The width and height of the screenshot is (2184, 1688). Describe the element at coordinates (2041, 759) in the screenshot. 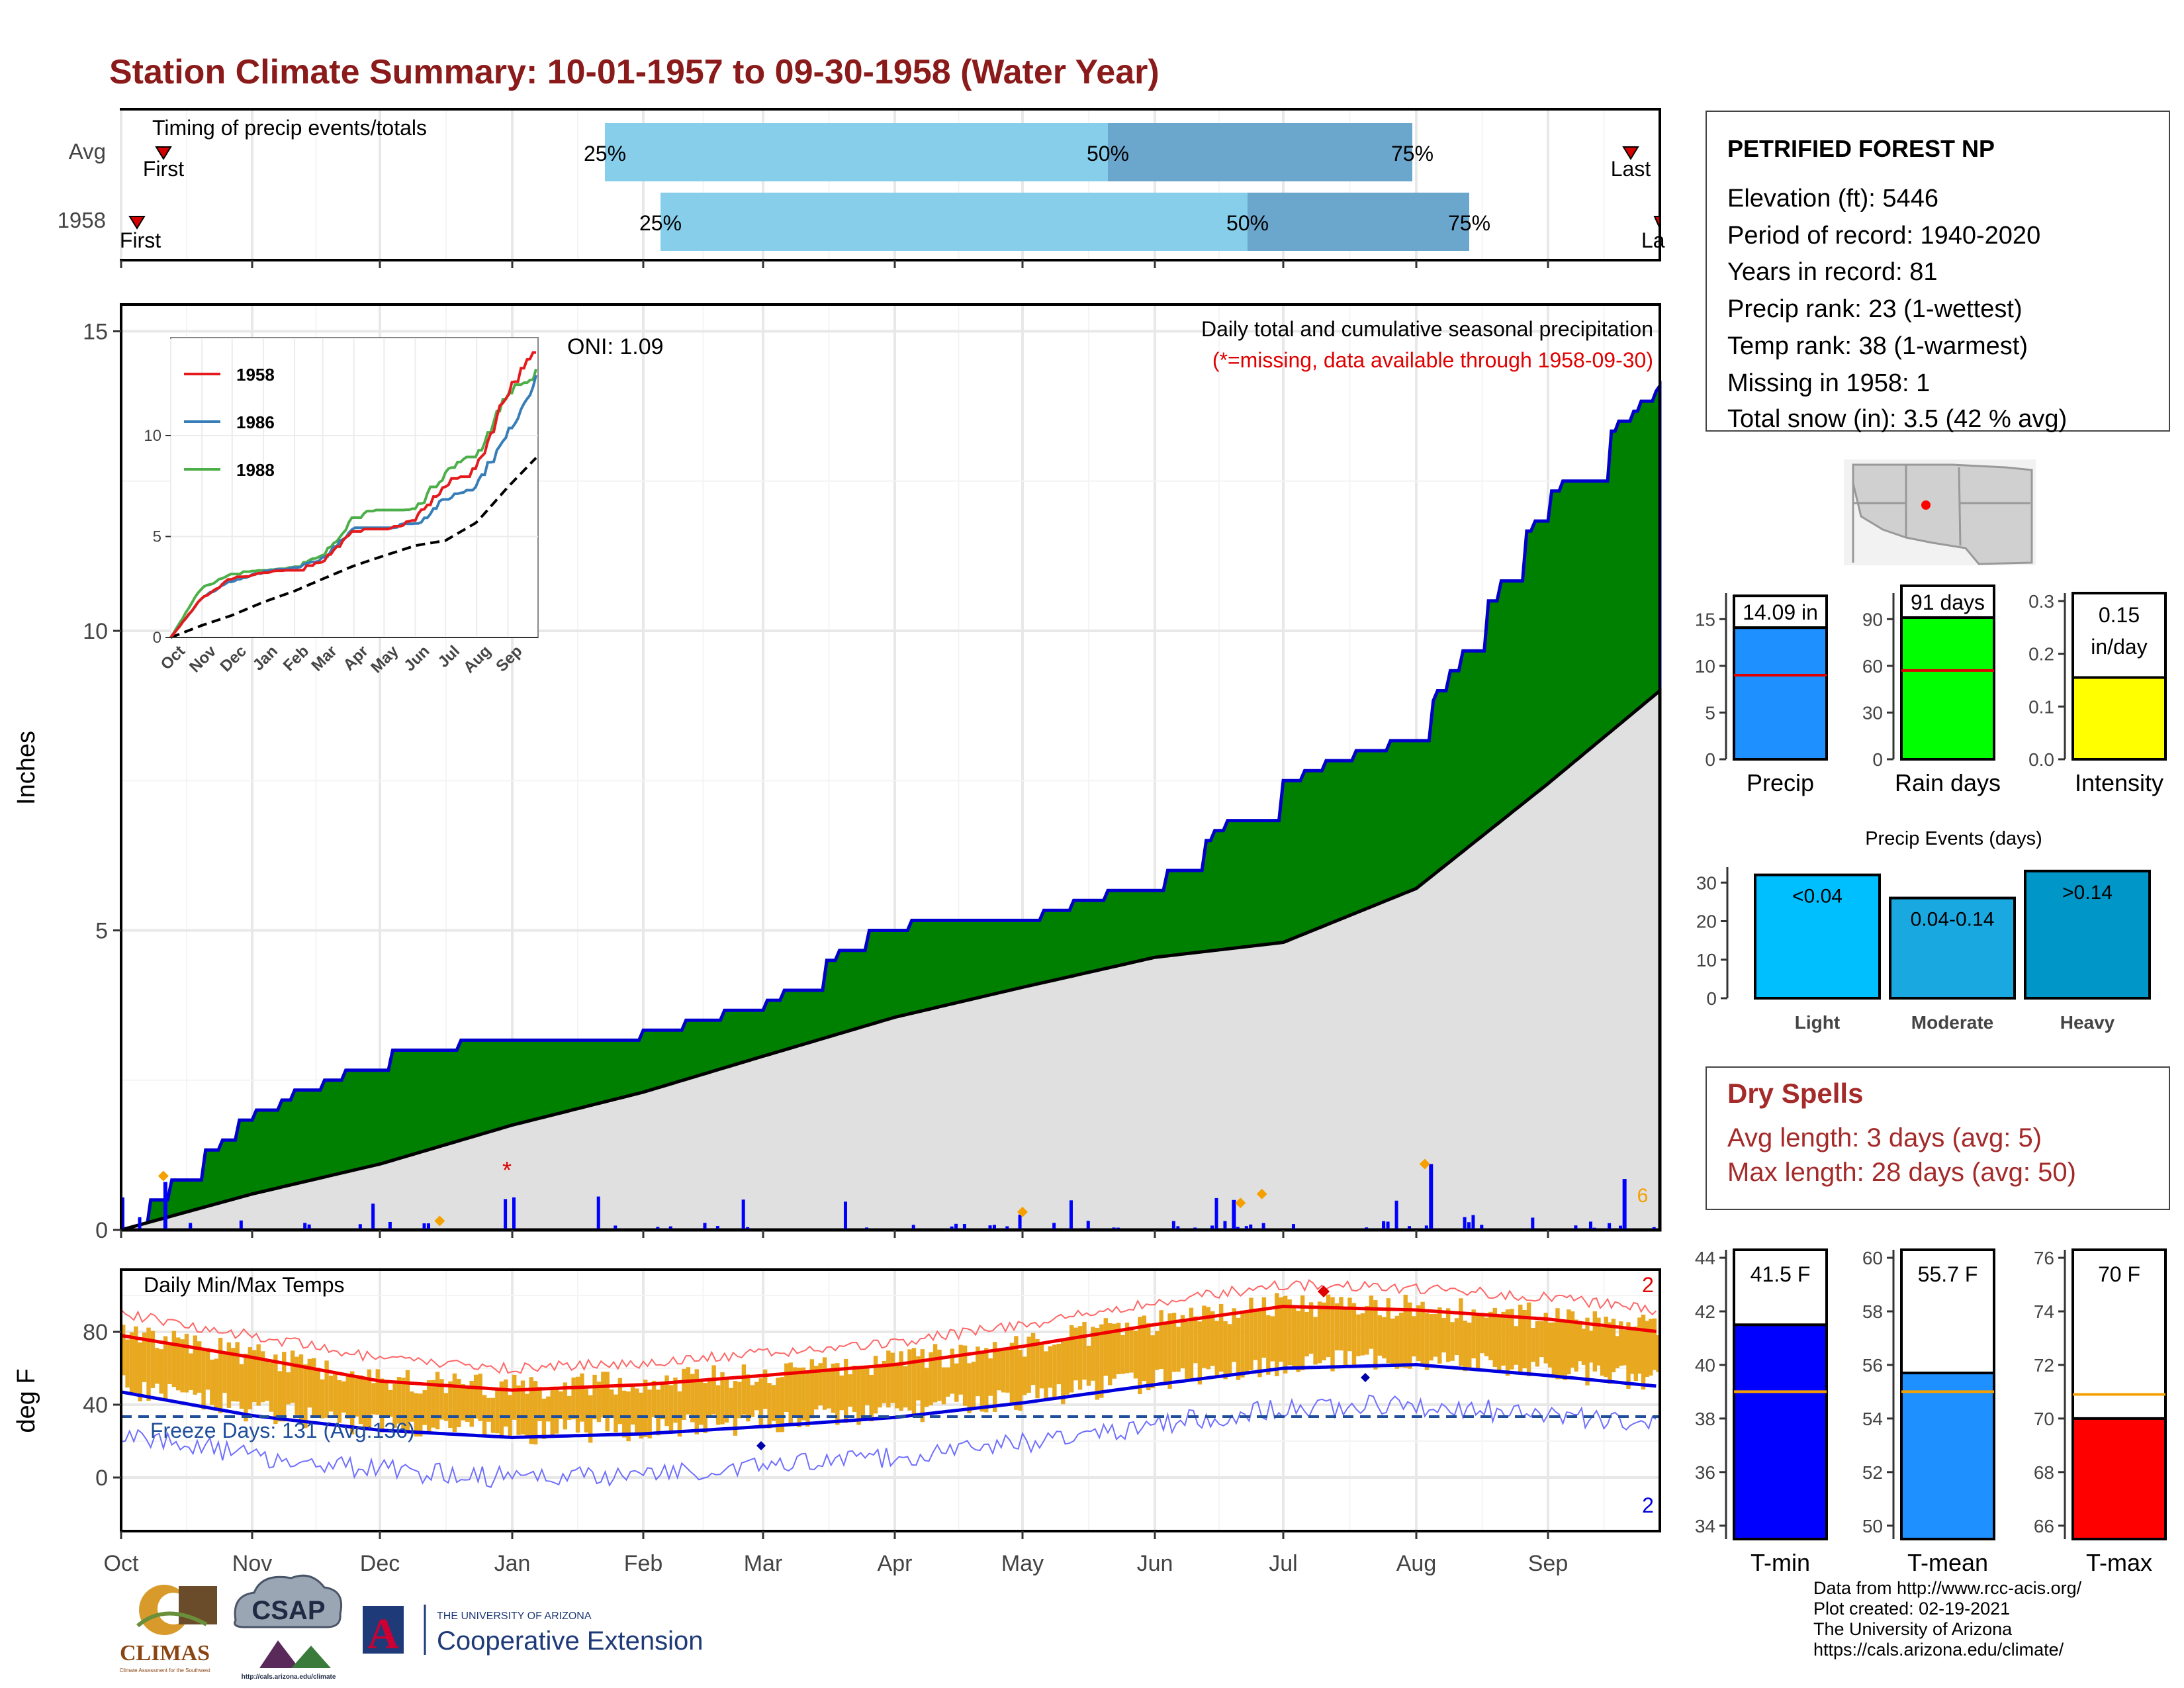

I see `mini-y-tick-label: 0.0` at that location.